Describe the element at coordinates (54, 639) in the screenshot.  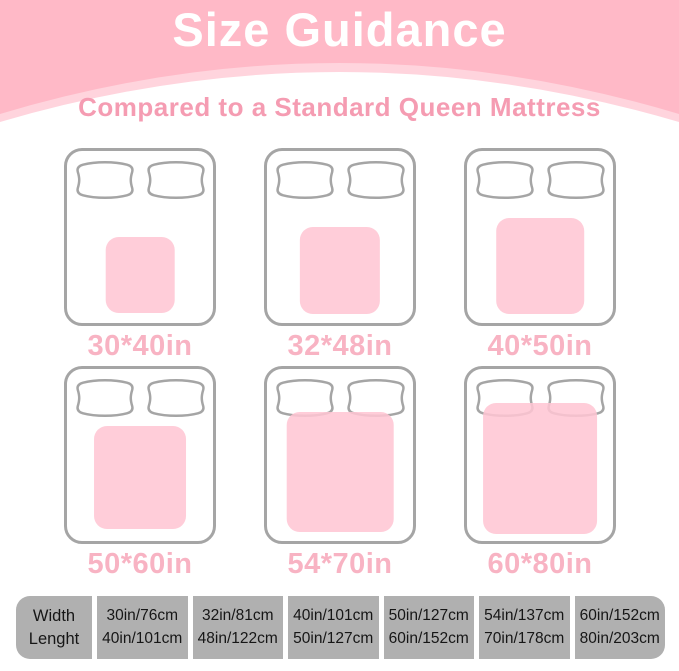
I see `table-row-header-length: Lenght` at that location.